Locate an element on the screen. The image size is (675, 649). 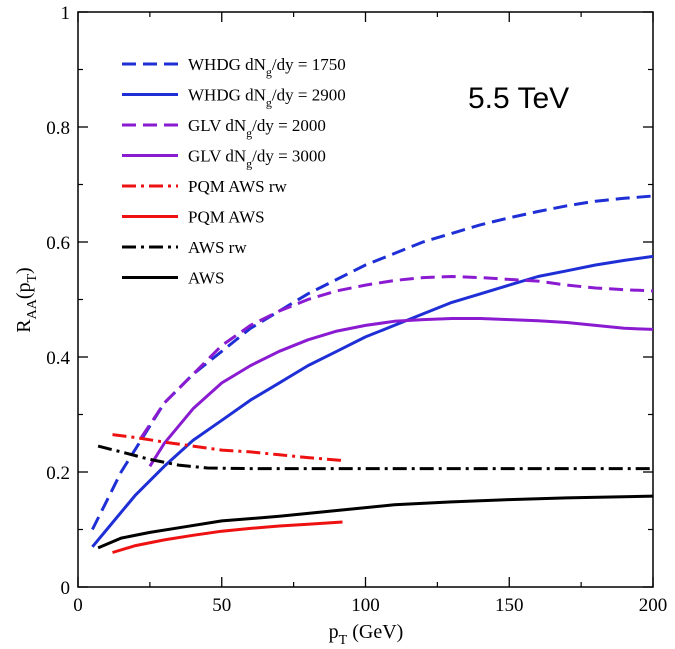
legend-label: WHDG dNg/dy = 1750 is located at coordinates (267, 67).